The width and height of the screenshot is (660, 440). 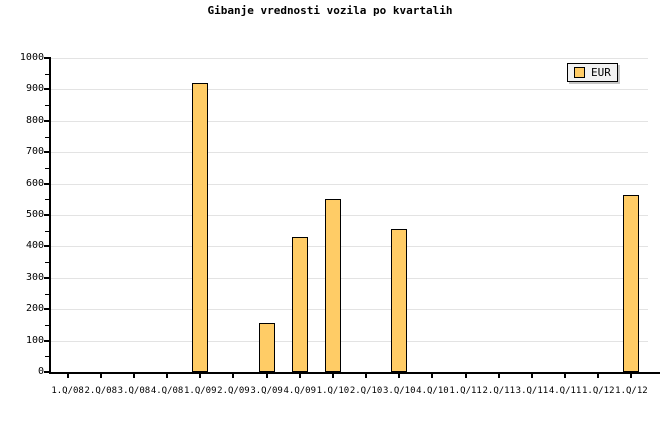 I want to click on y-axis-tick-label: 600, so click(x=34, y=183).